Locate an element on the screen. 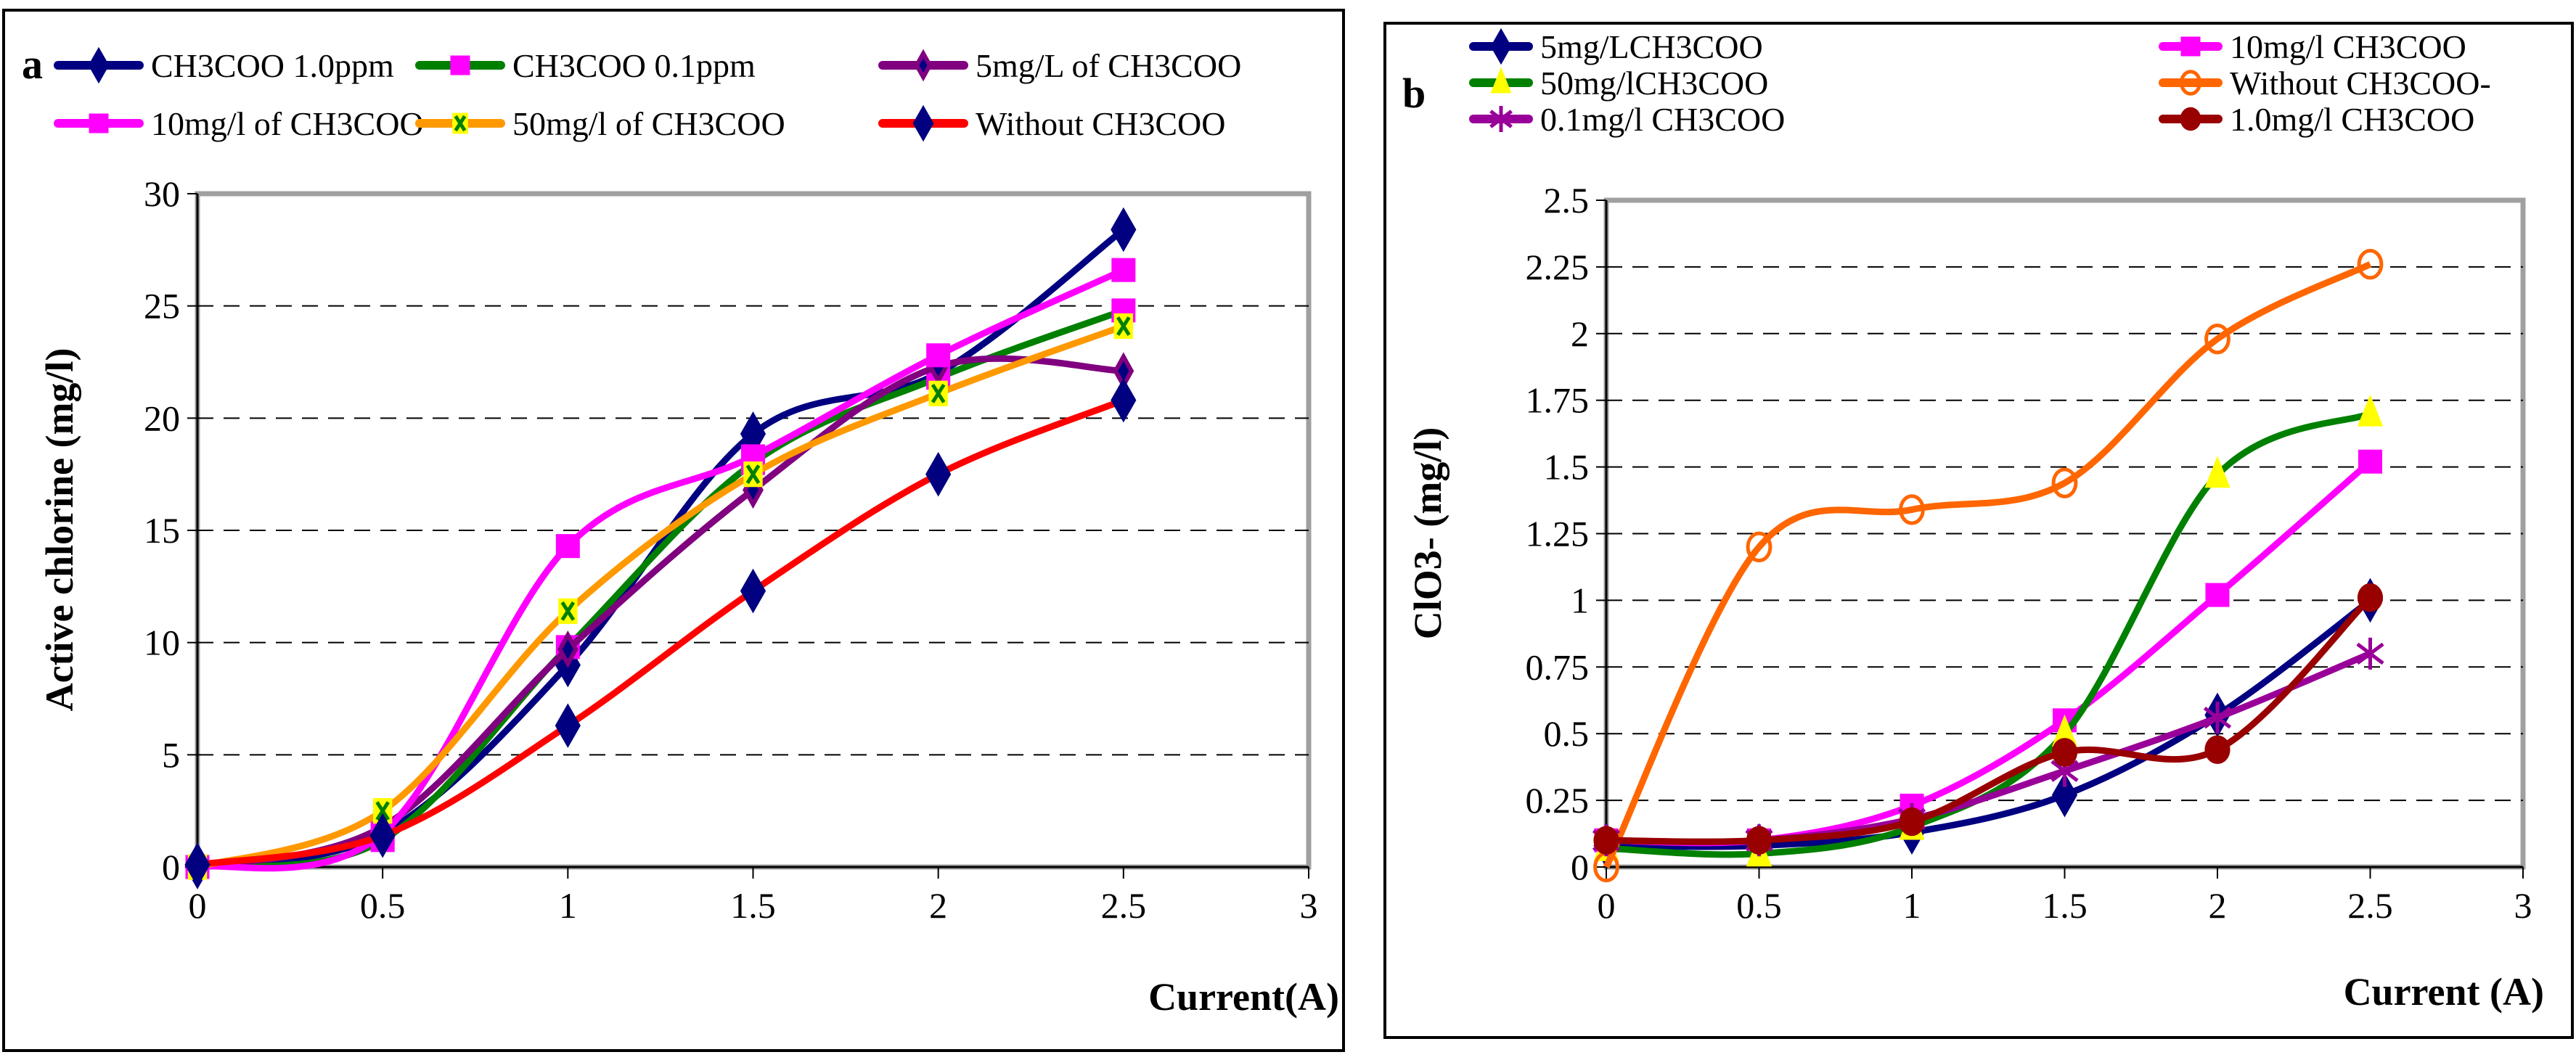  y-tick-label: 10 is located at coordinates (162, 643).